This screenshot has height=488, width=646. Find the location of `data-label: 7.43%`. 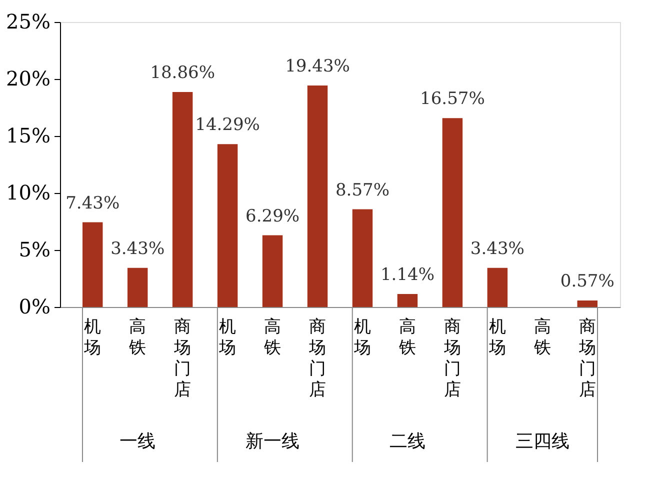

data-label: 7.43% is located at coordinates (93, 203).